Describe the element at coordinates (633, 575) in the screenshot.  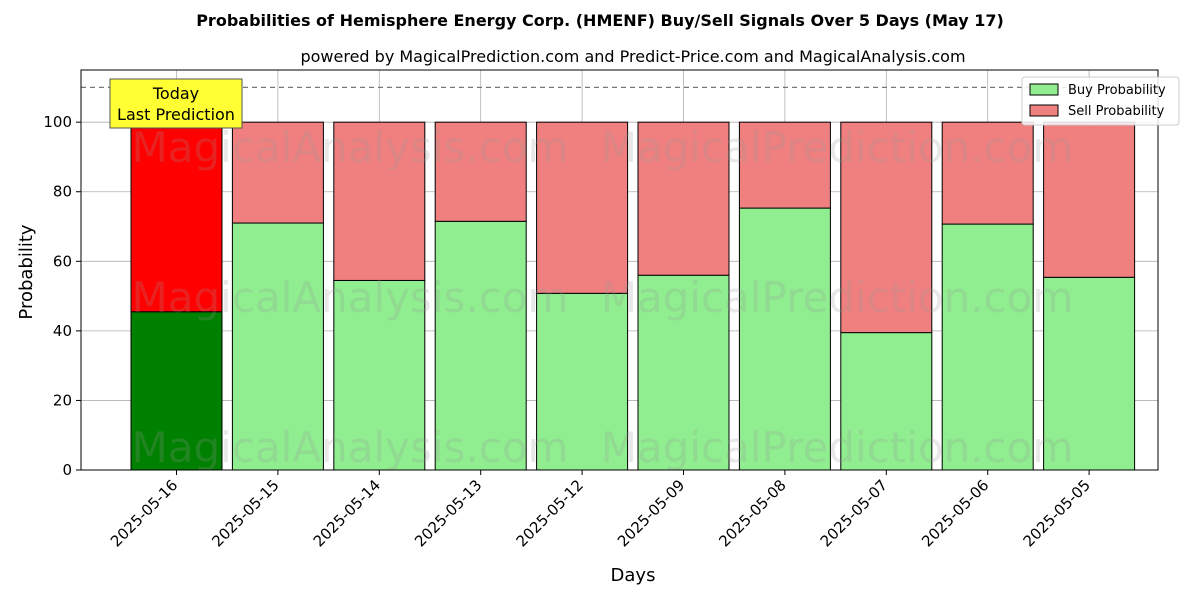
I see `x-axis-label: Days` at that location.